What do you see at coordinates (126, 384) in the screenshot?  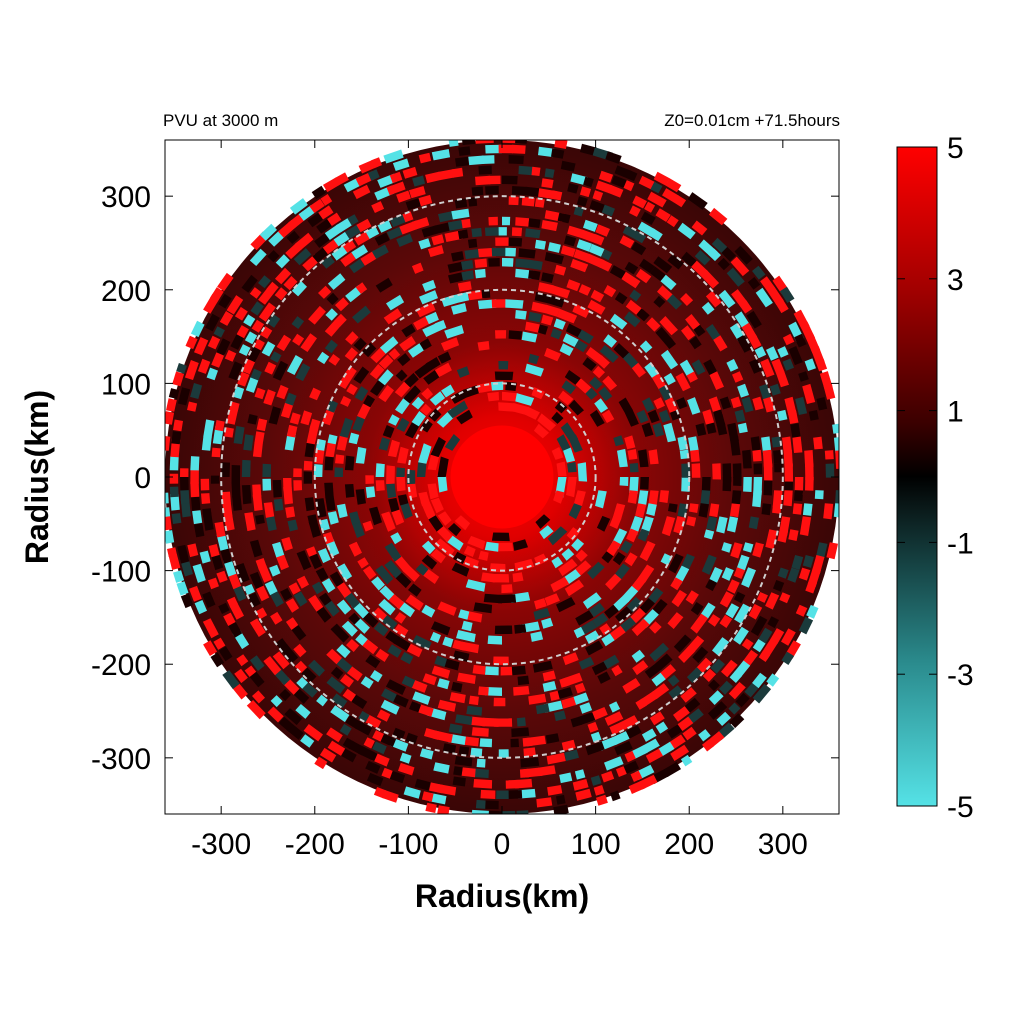 I see `y-tick-label: 100` at bounding box center [126, 384].